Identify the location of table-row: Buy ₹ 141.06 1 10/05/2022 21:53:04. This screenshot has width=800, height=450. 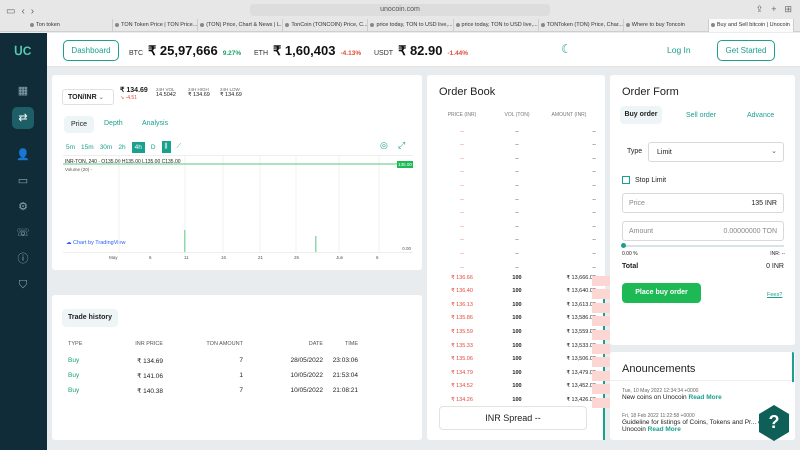
(233, 376).